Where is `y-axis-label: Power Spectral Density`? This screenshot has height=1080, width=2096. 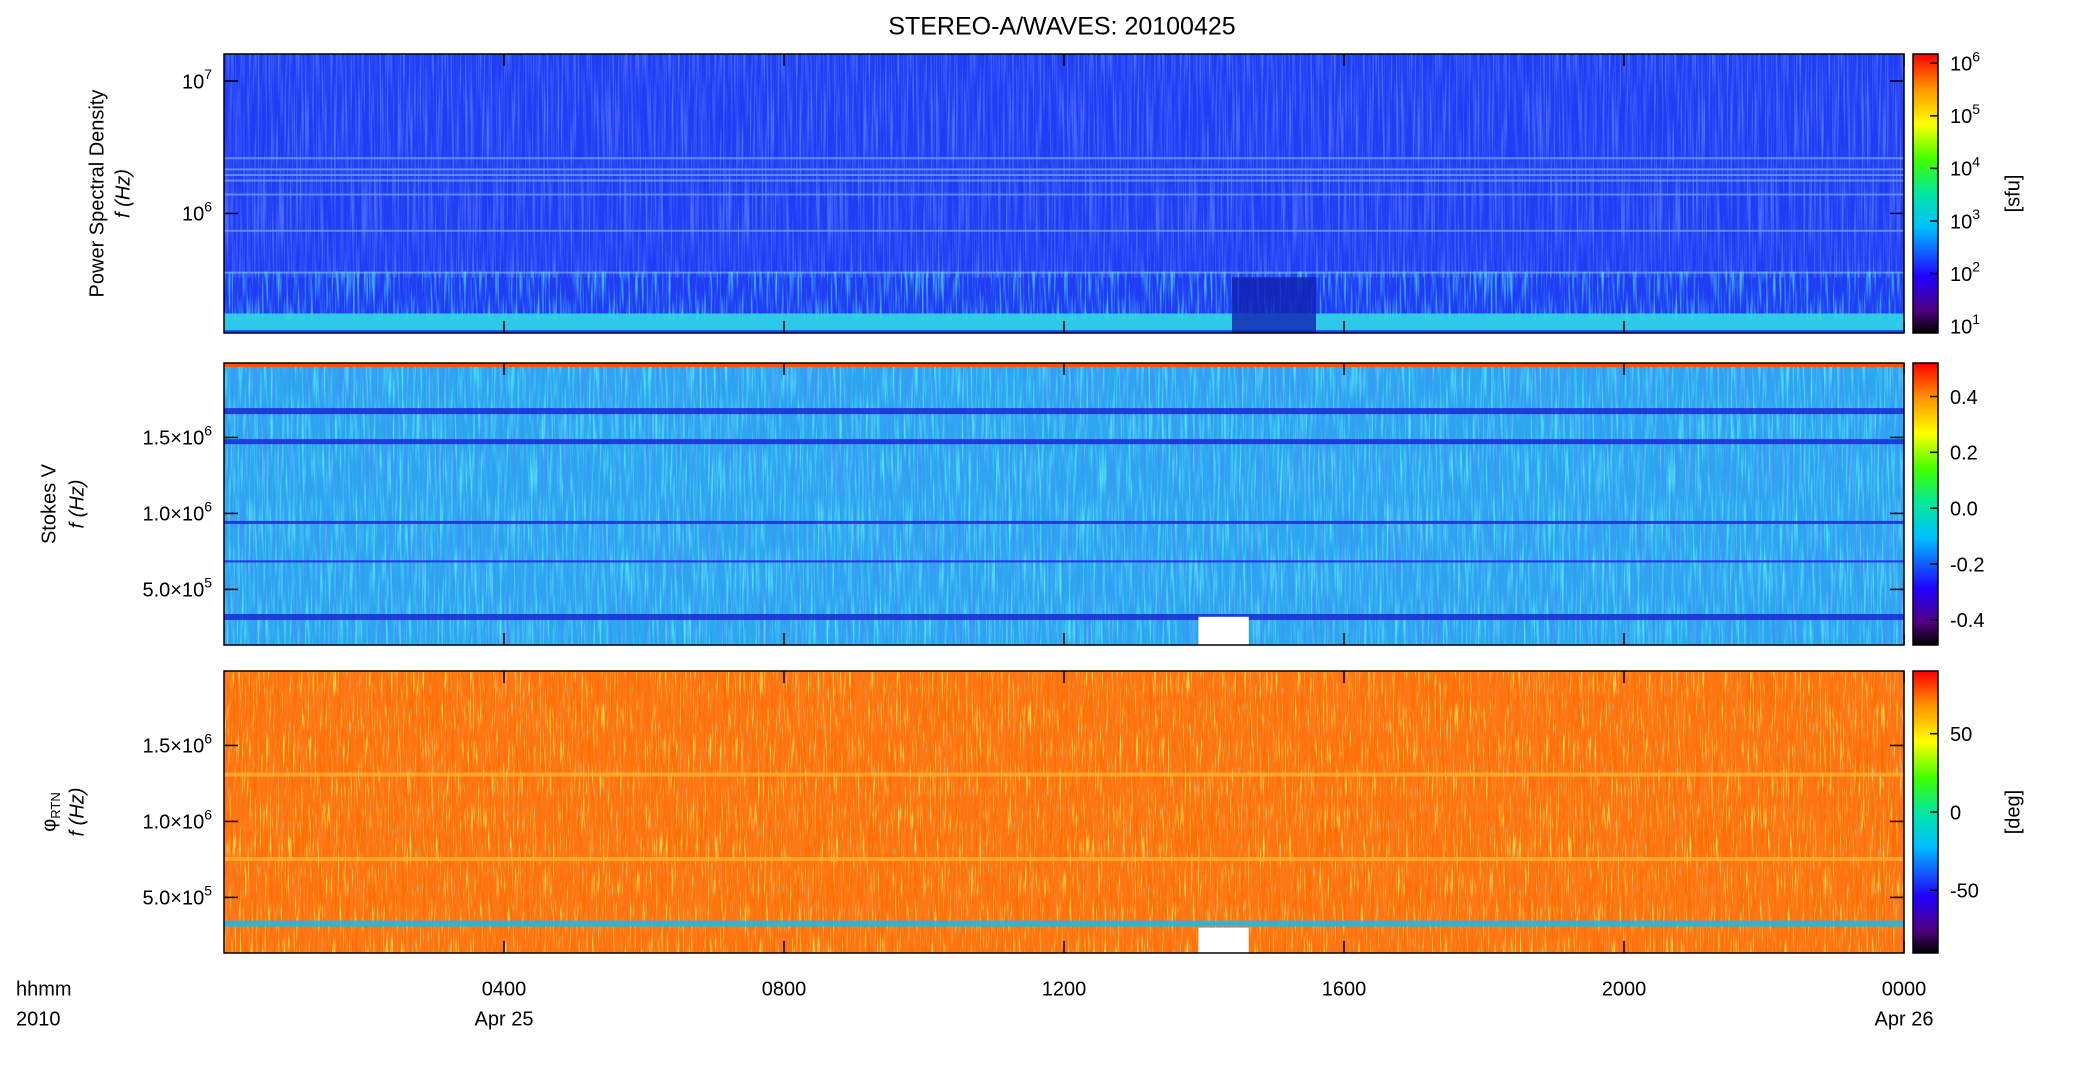
y-axis-label: Power Spectral Density is located at coordinates (97, 194).